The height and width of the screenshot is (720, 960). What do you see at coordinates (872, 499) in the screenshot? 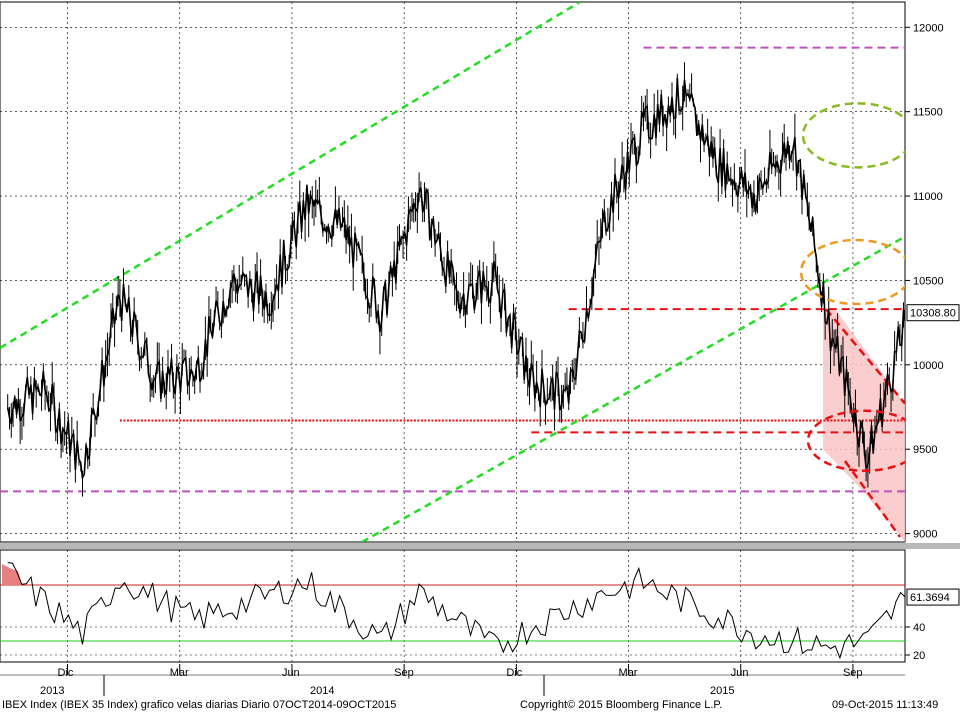
I see `down-channel-lower` at bounding box center [872, 499].